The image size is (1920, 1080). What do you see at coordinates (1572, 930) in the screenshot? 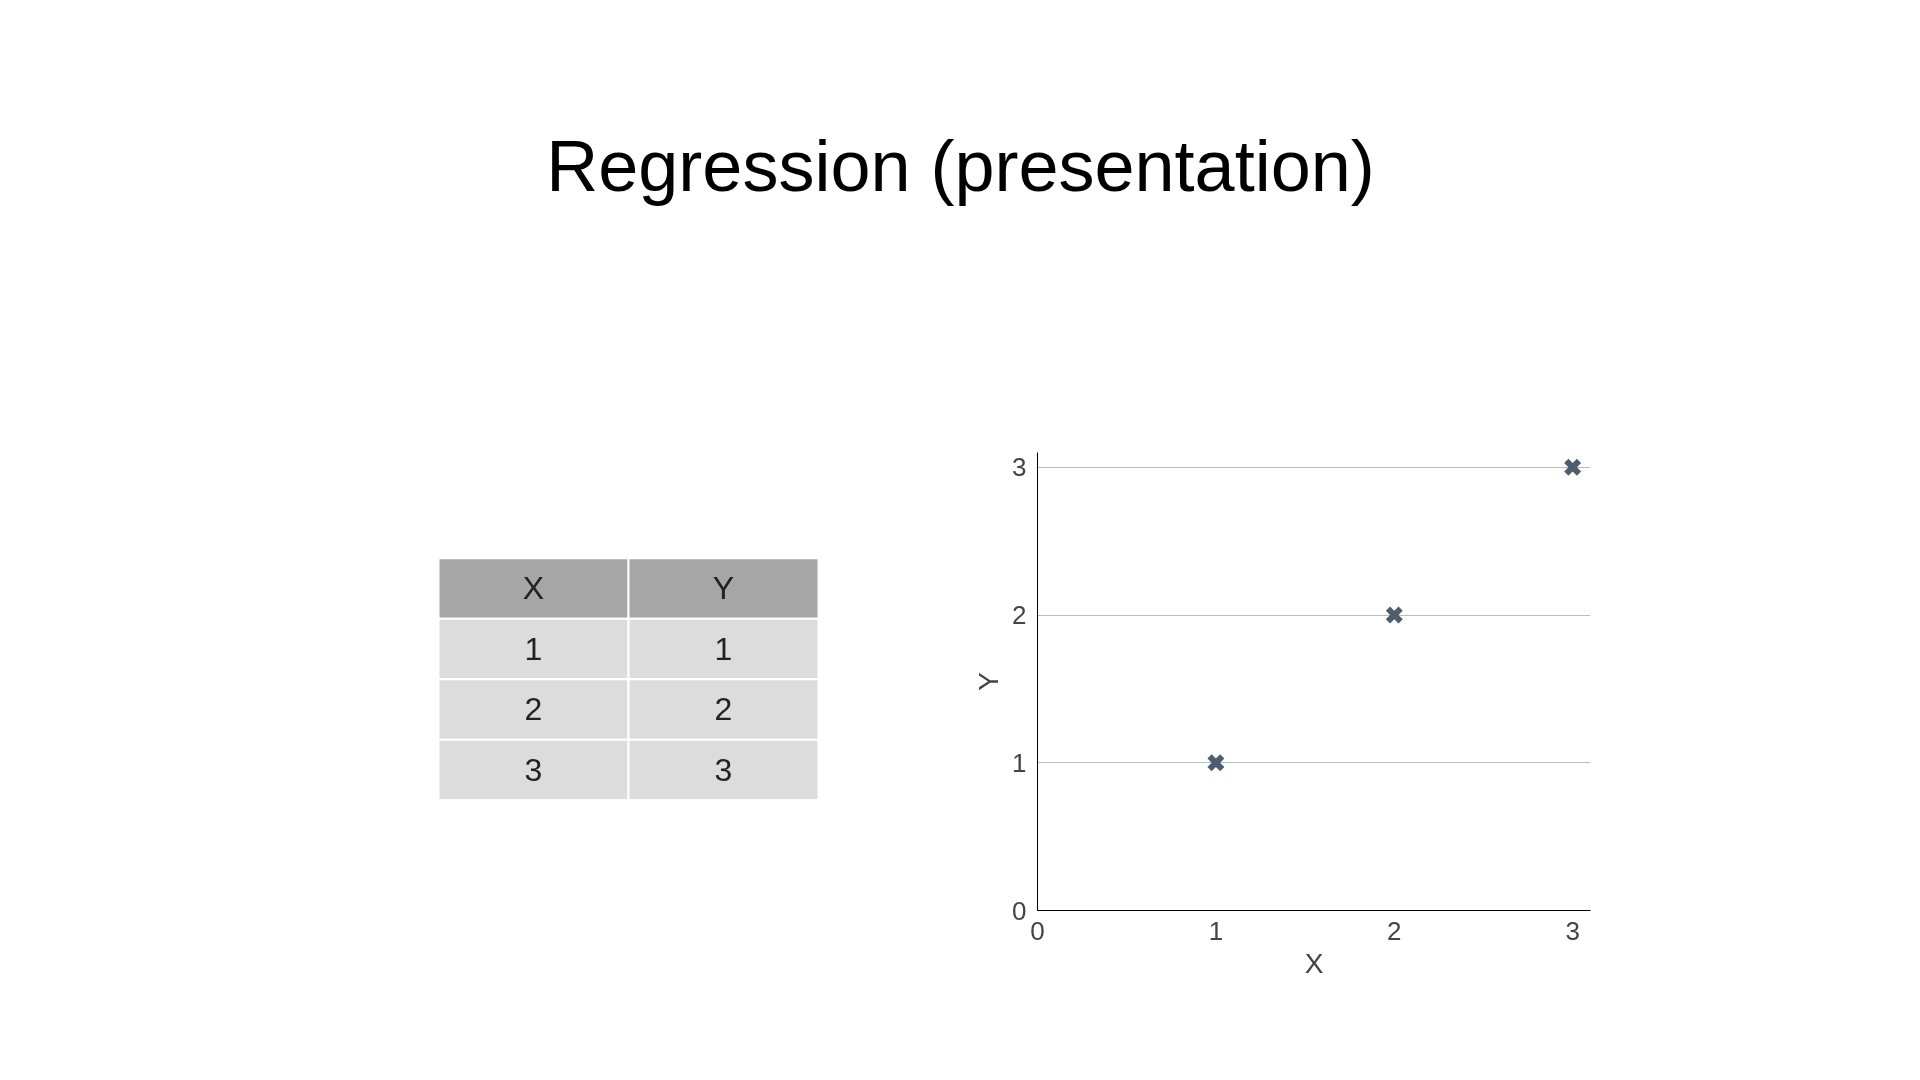
I see `x-tick-label: 3` at bounding box center [1572, 930].